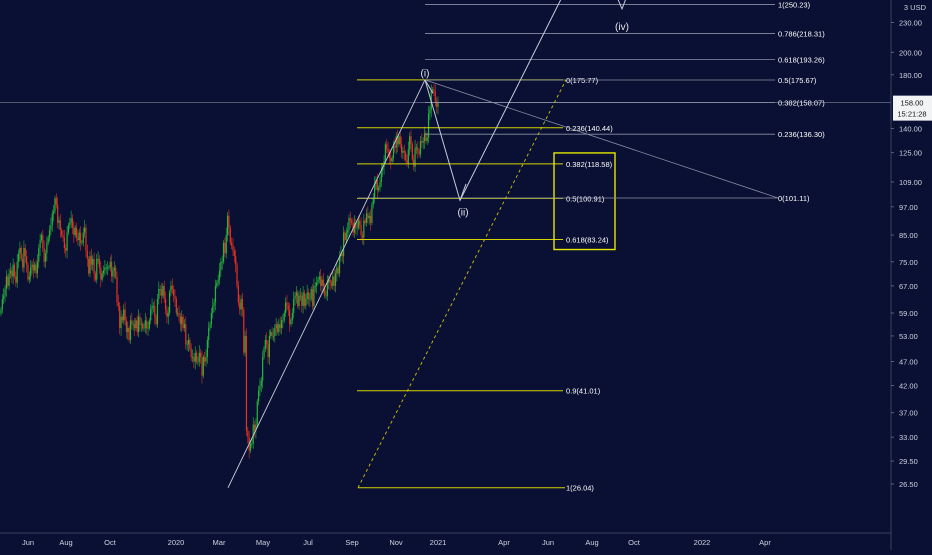 Image resolution: width=932 pixels, height=555 pixels. I want to click on extension-level-label: 0.786(218.31), so click(801, 34).